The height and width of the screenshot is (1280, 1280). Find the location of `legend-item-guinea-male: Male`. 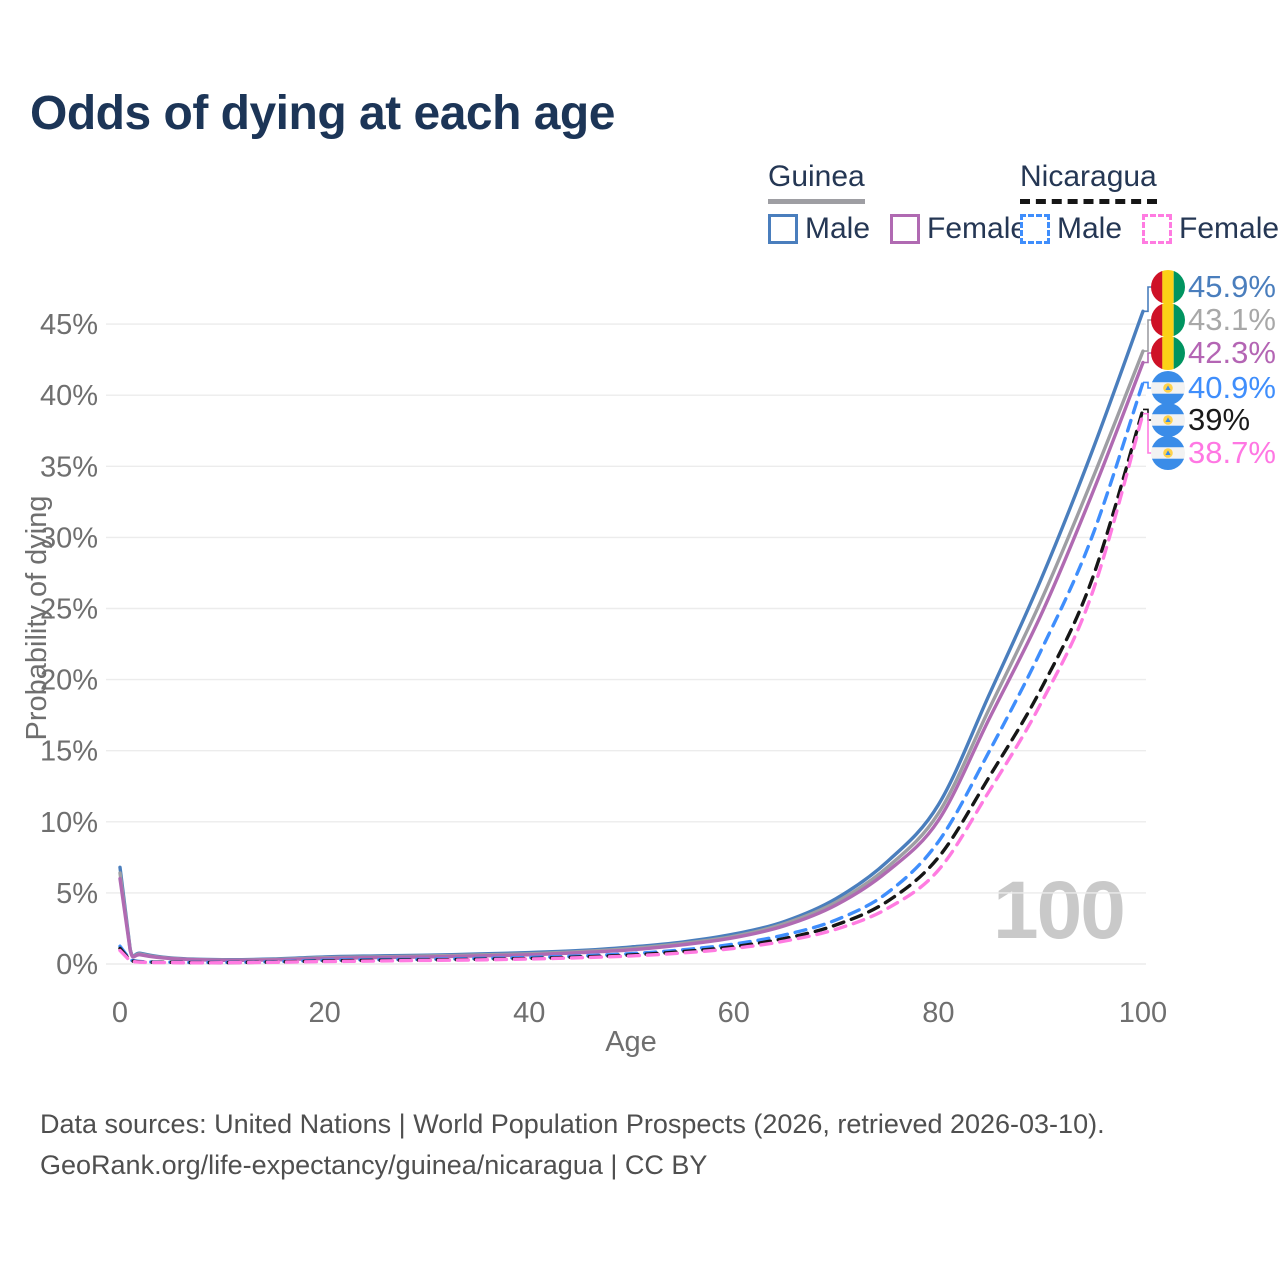

legend-item-guinea-male: Male is located at coordinates (819, 229).